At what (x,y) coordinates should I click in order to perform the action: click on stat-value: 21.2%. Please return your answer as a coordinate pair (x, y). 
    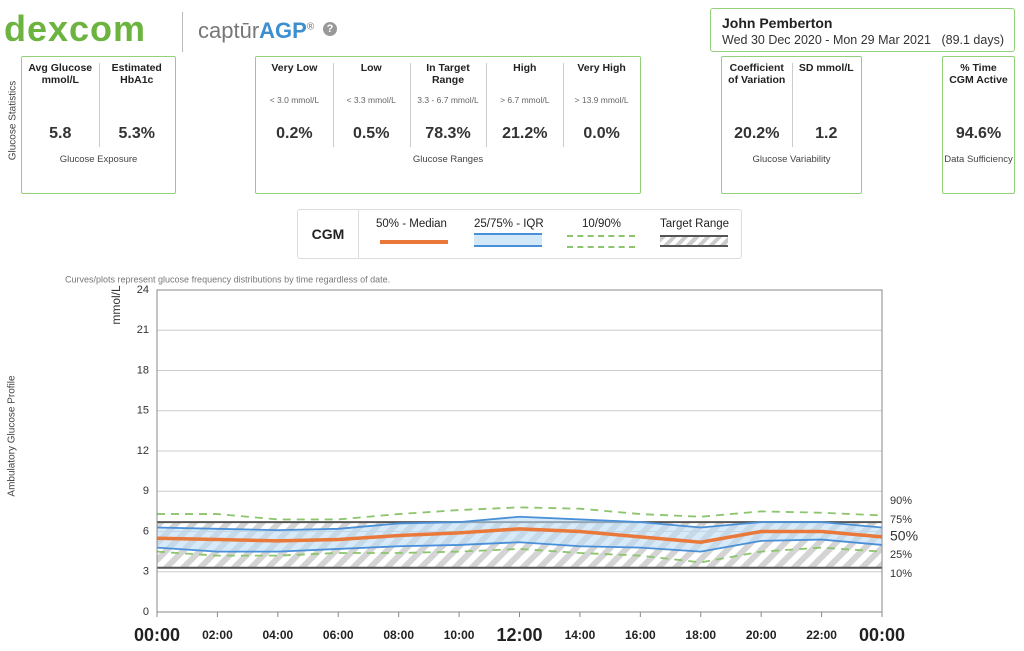
    Looking at the image, I should click on (525, 133).